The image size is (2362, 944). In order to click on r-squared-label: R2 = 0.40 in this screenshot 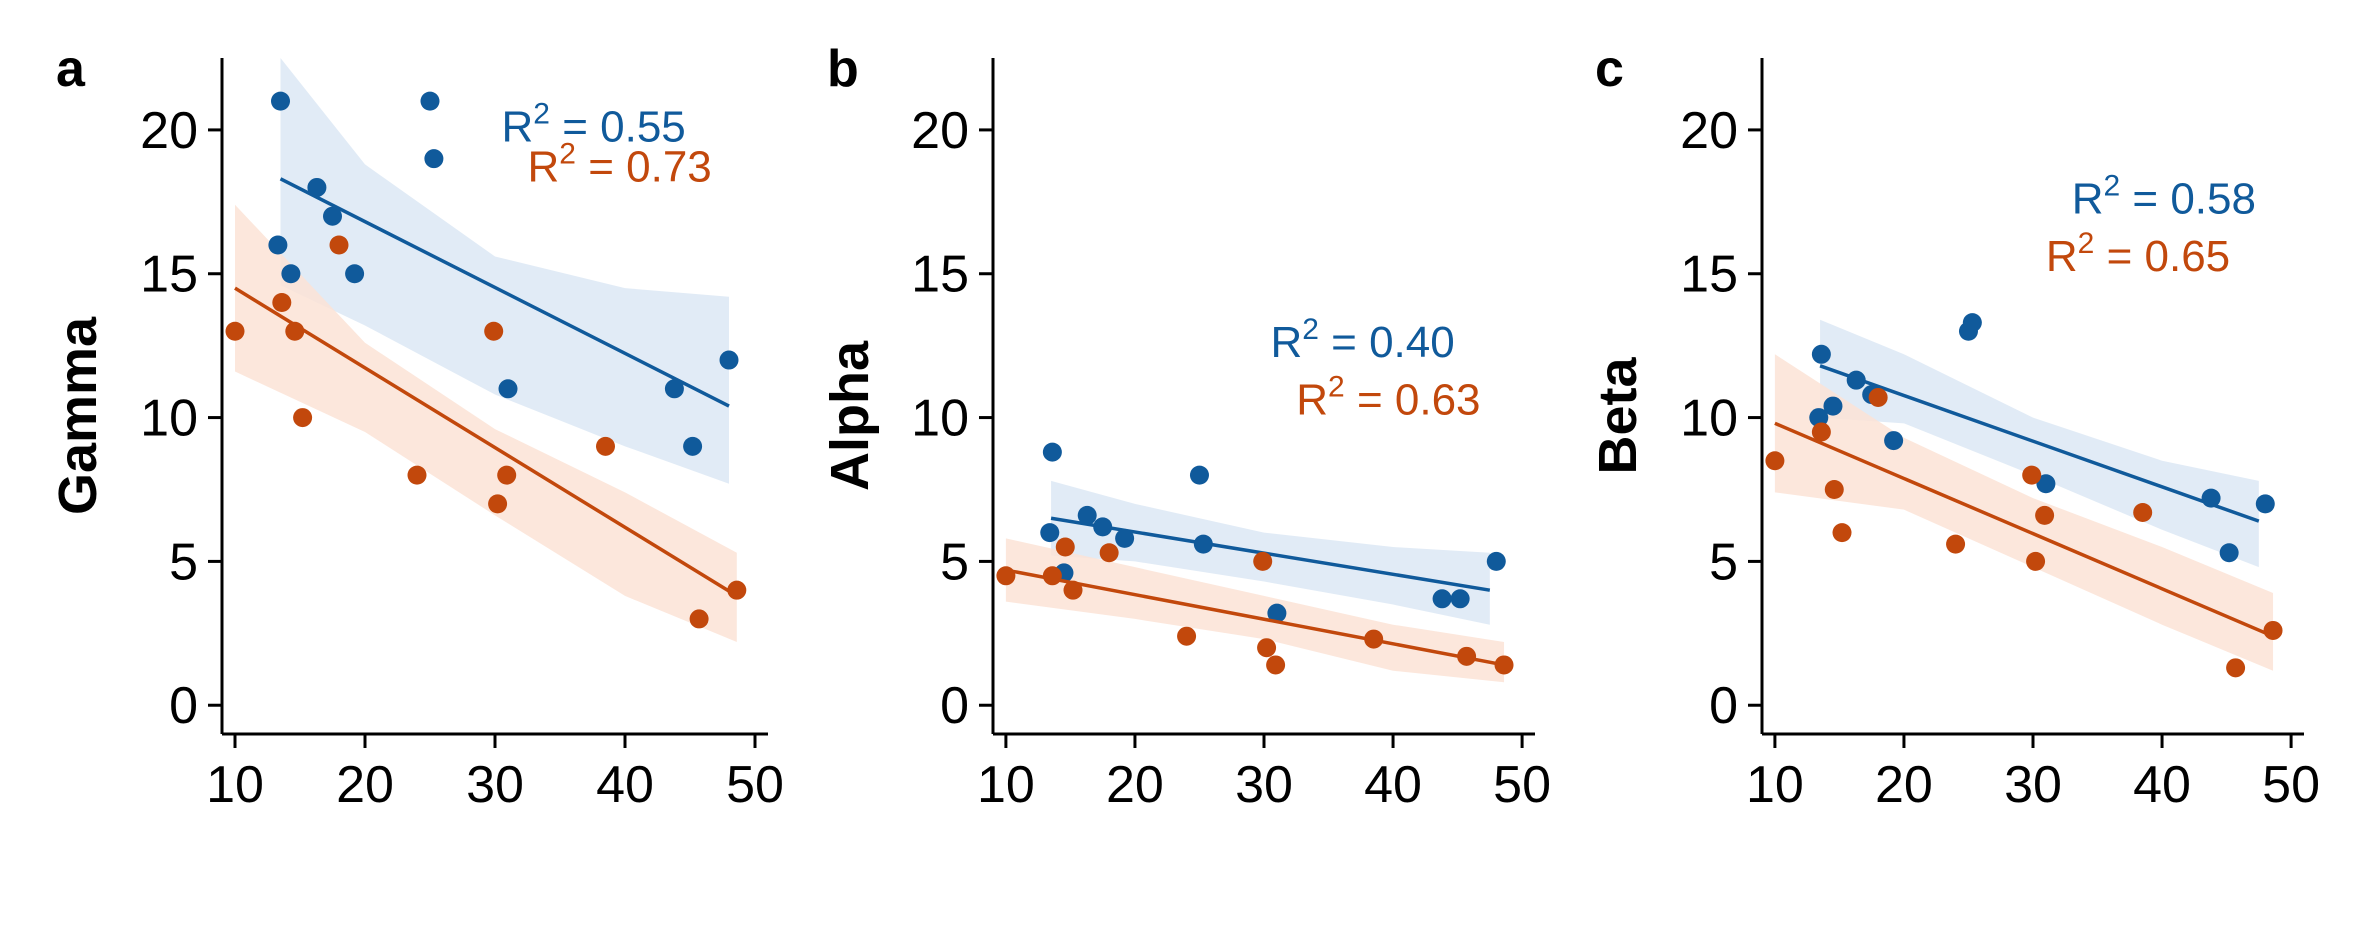, I will do `click(1362, 340)`.